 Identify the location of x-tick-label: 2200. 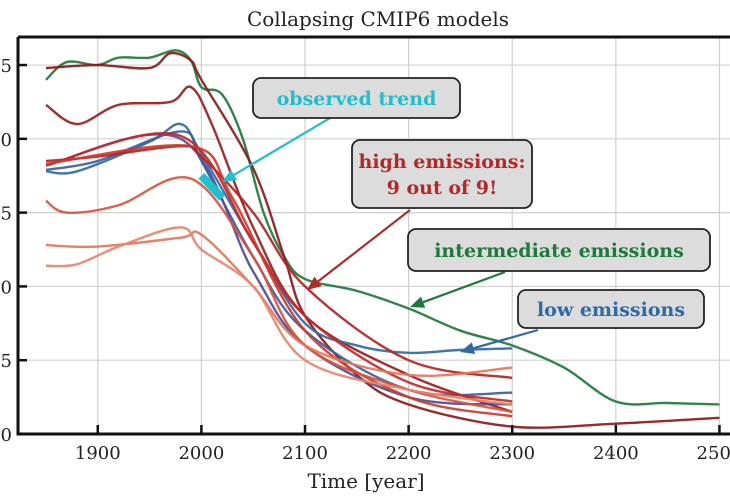
(409, 453).